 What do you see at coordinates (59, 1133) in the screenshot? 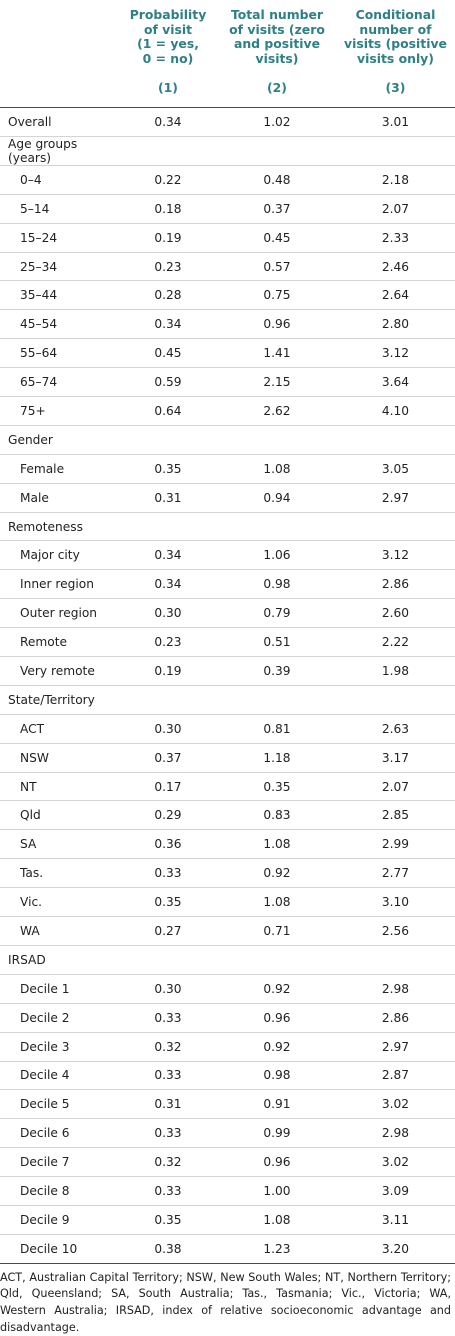
I see `row-label: Decile 6` at bounding box center [59, 1133].